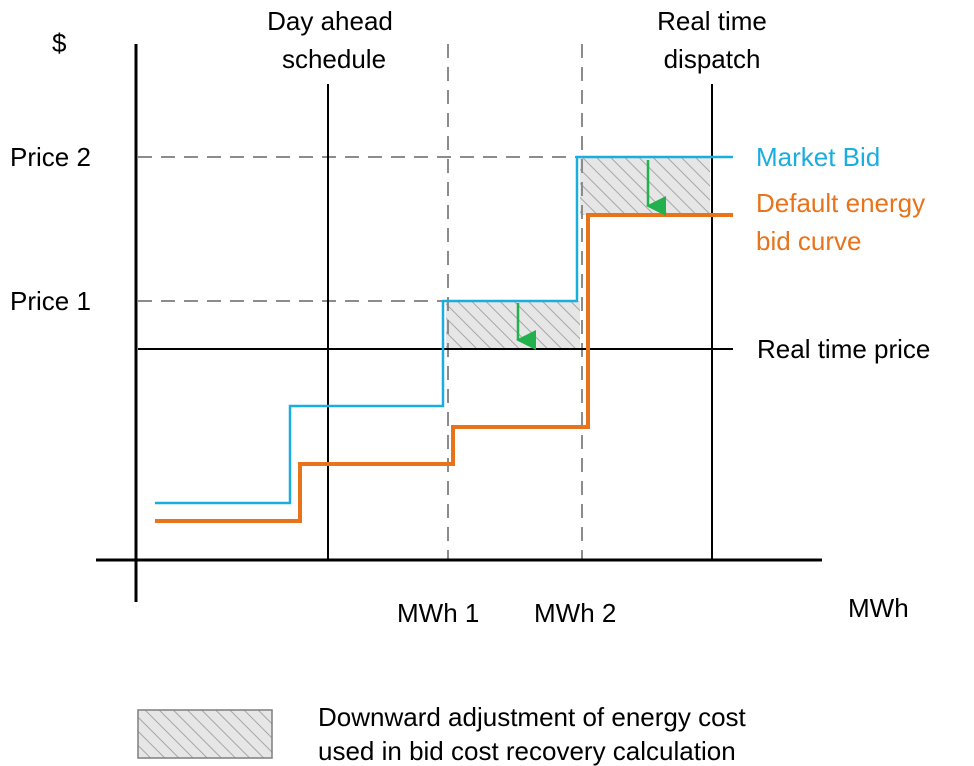  I want to click on real-time-price-label: Real time price, so click(843, 349).